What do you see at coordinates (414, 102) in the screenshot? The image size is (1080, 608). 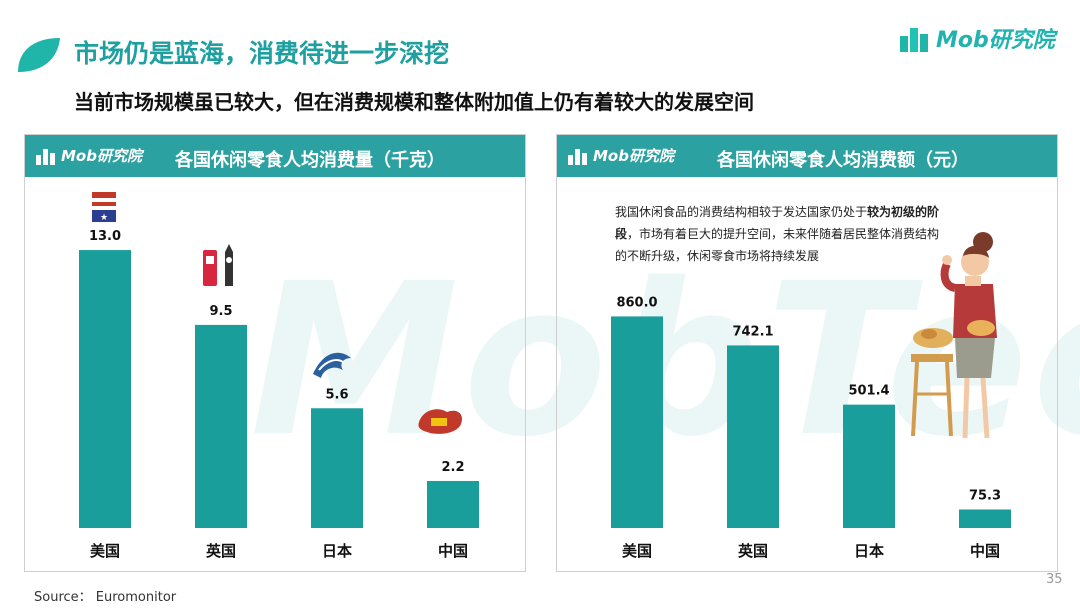 I see `page-subtitle: 当前市场规模虽已较大，但在消费规模和整体附加值上仍有着较大的发展空间` at bounding box center [414, 102].